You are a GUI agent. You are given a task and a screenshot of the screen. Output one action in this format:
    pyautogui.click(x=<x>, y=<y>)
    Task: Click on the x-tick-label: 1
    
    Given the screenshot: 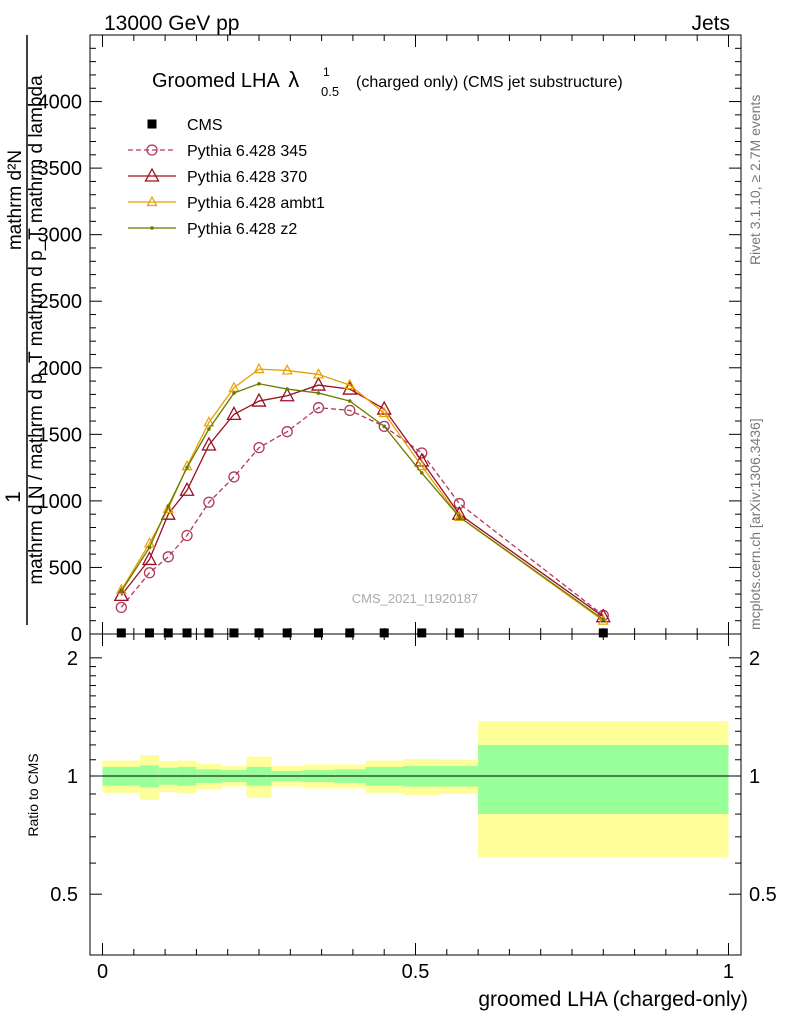 What is the action you would take?
    pyautogui.click(x=728, y=972)
    